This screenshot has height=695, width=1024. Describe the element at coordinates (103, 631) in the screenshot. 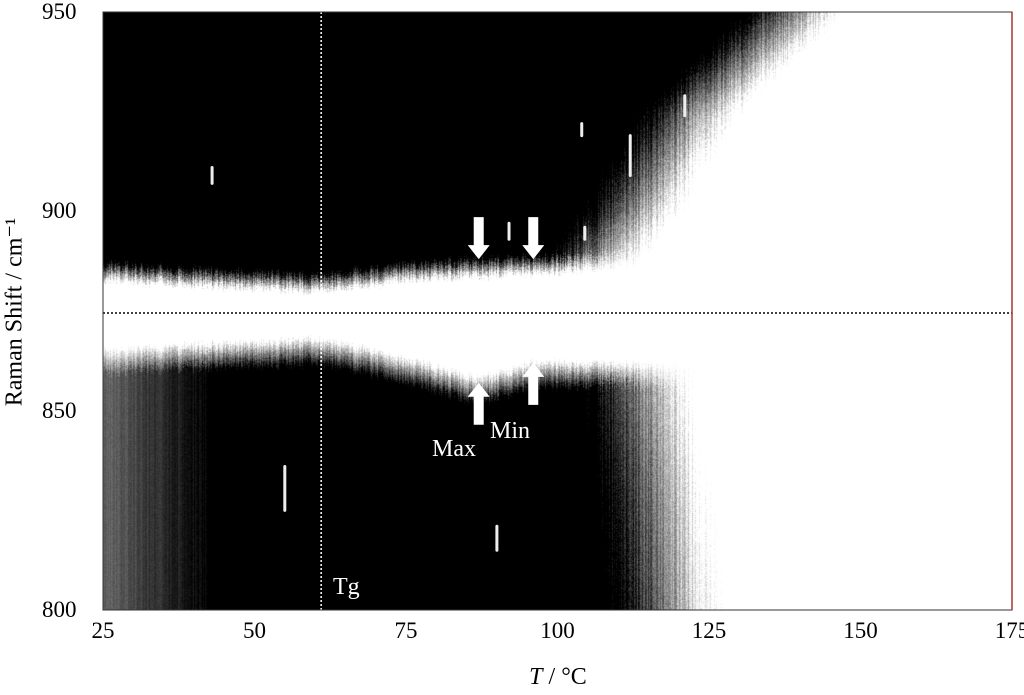

I see `x-tick-label: 25` at that location.